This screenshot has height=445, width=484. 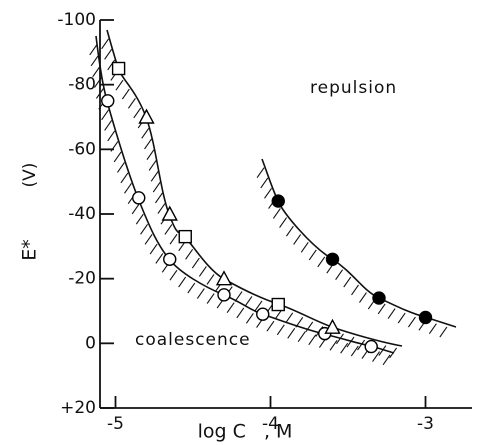 What do you see at coordinates (270, 424) in the screenshot?
I see `x-tick-label: -4` at bounding box center [270, 424].